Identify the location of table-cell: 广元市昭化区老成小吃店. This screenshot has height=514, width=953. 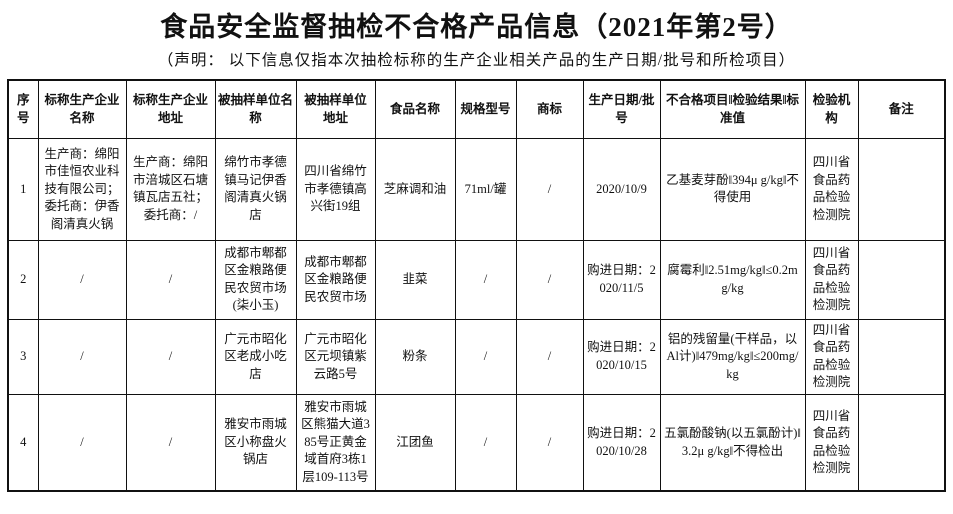
(255, 356).